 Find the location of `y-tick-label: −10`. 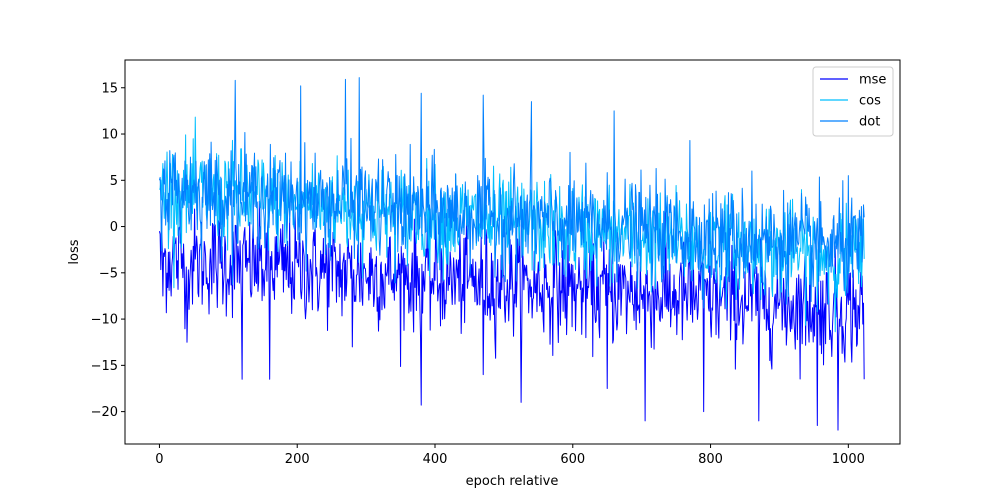

y-tick-label: −10 is located at coordinates (104, 320).